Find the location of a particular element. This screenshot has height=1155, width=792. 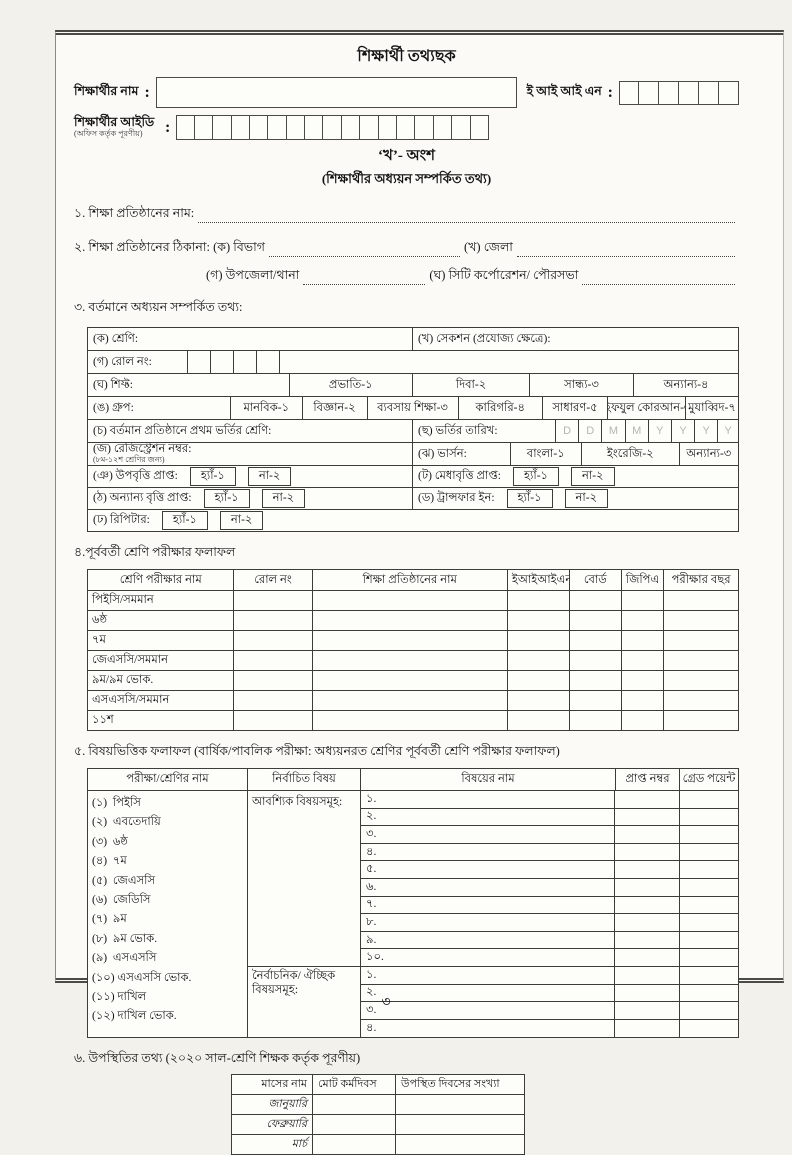

class-cell: (ক) শ্রেণি: is located at coordinates (250, 339).